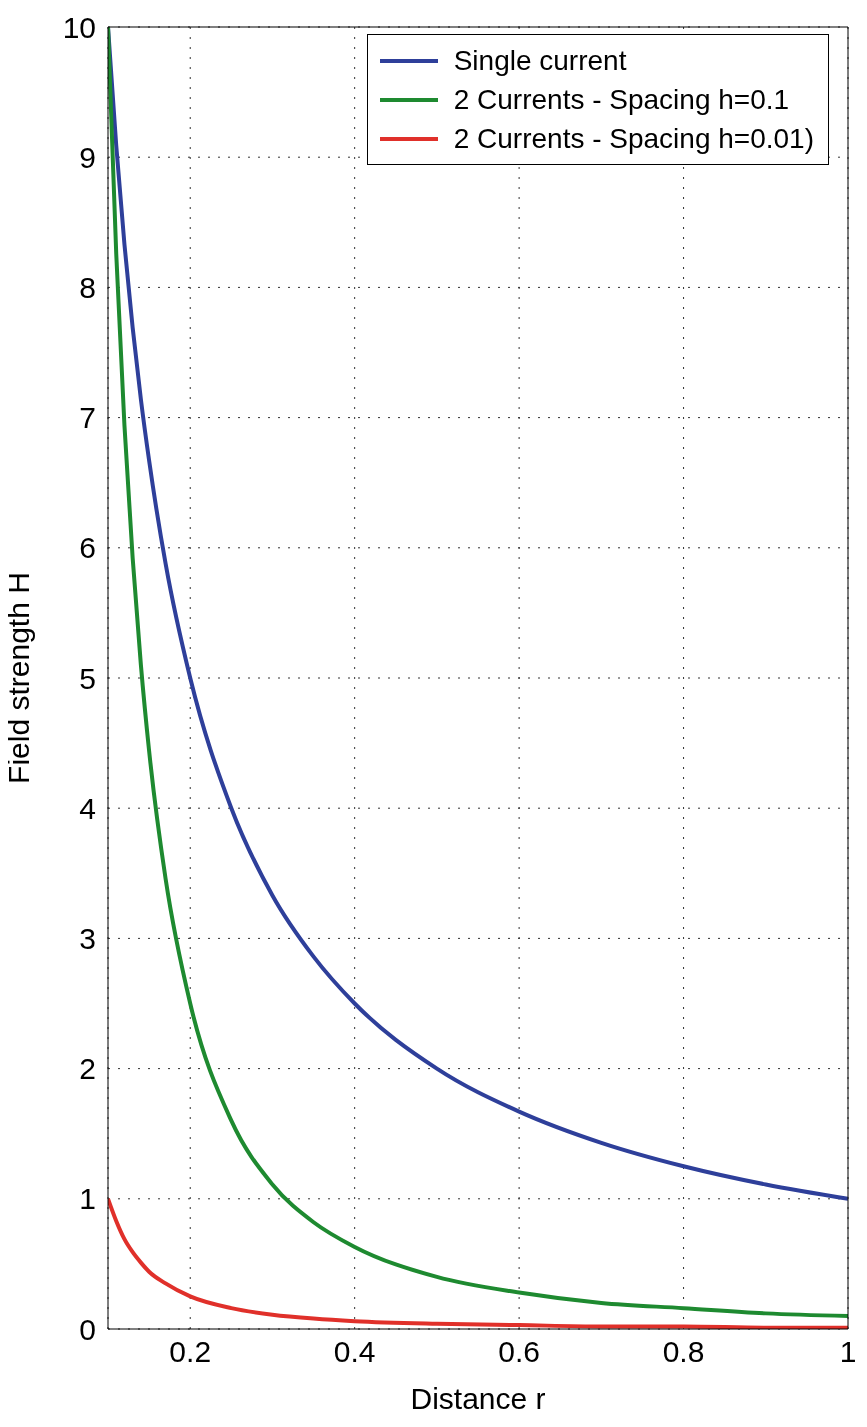  Describe the element at coordinates (683, 1352) in the screenshot. I see `x-tick-label: 0.8` at that location.